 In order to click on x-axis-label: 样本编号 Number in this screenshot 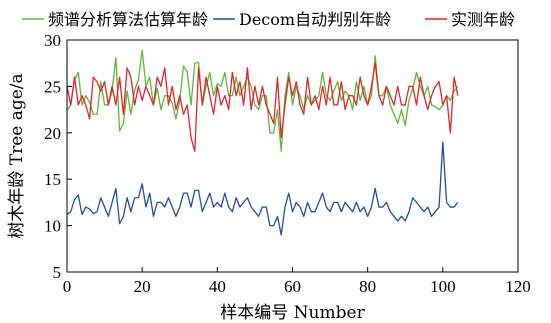, I will do `click(292, 313)`.